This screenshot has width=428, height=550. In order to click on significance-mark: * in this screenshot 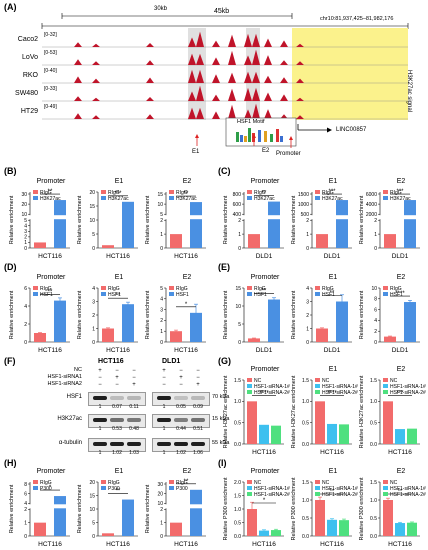, I will do `click(50, 488)`.